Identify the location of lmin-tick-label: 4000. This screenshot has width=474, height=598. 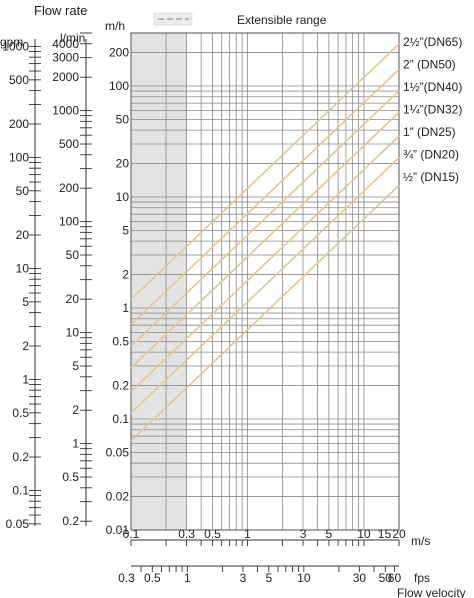
(65, 44).